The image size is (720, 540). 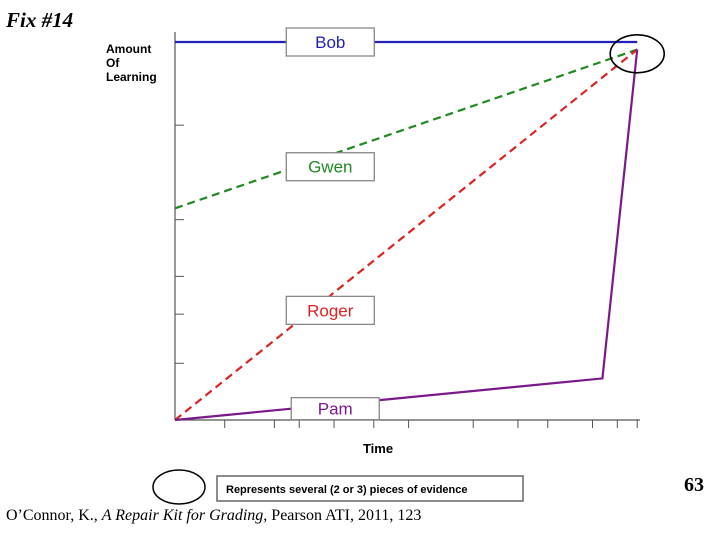 I want to click on series-label-gwen: Gwen, so click(x=330, y=167).